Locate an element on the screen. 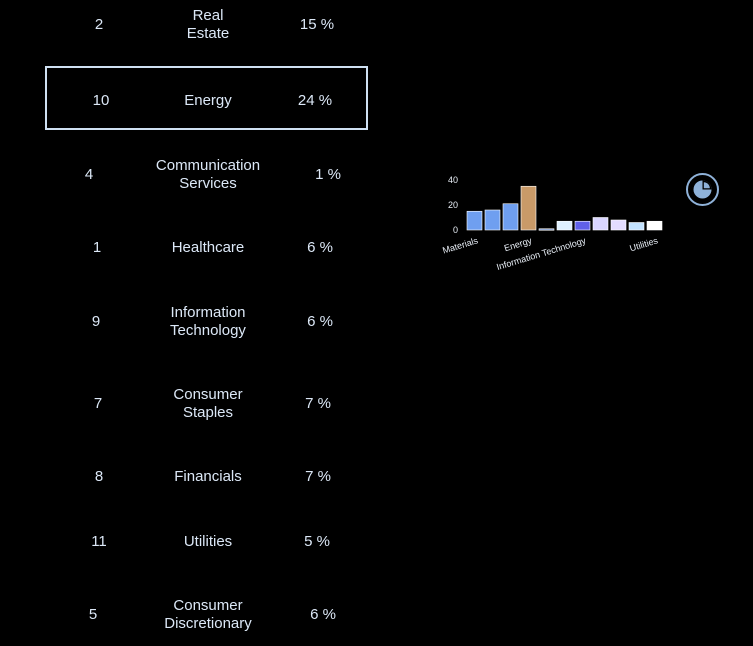 The image size is (753, 646). pie-chart-icon is located at coordinates (702, 189).